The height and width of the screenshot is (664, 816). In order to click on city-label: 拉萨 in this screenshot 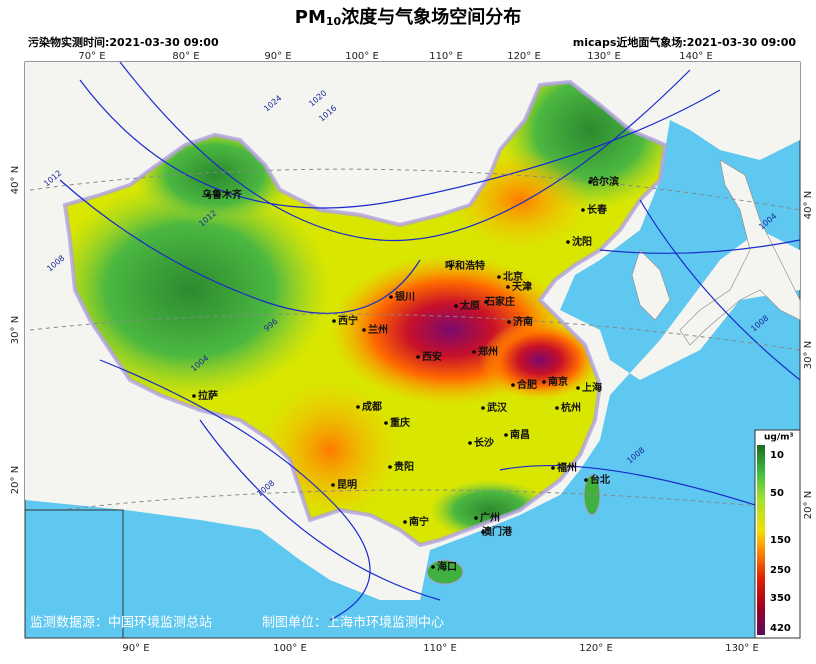, I will do `click(208, 395)`.